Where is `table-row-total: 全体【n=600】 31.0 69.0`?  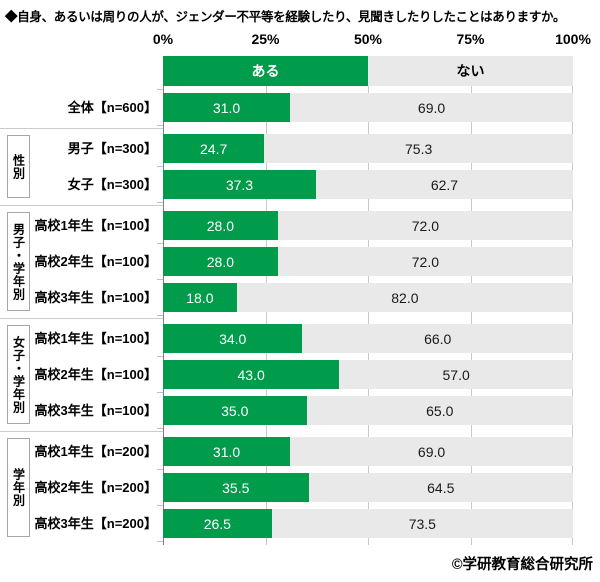
table-row-total: 全体【n=600】 31.0 69.0 is located at coordinates (300, 109).